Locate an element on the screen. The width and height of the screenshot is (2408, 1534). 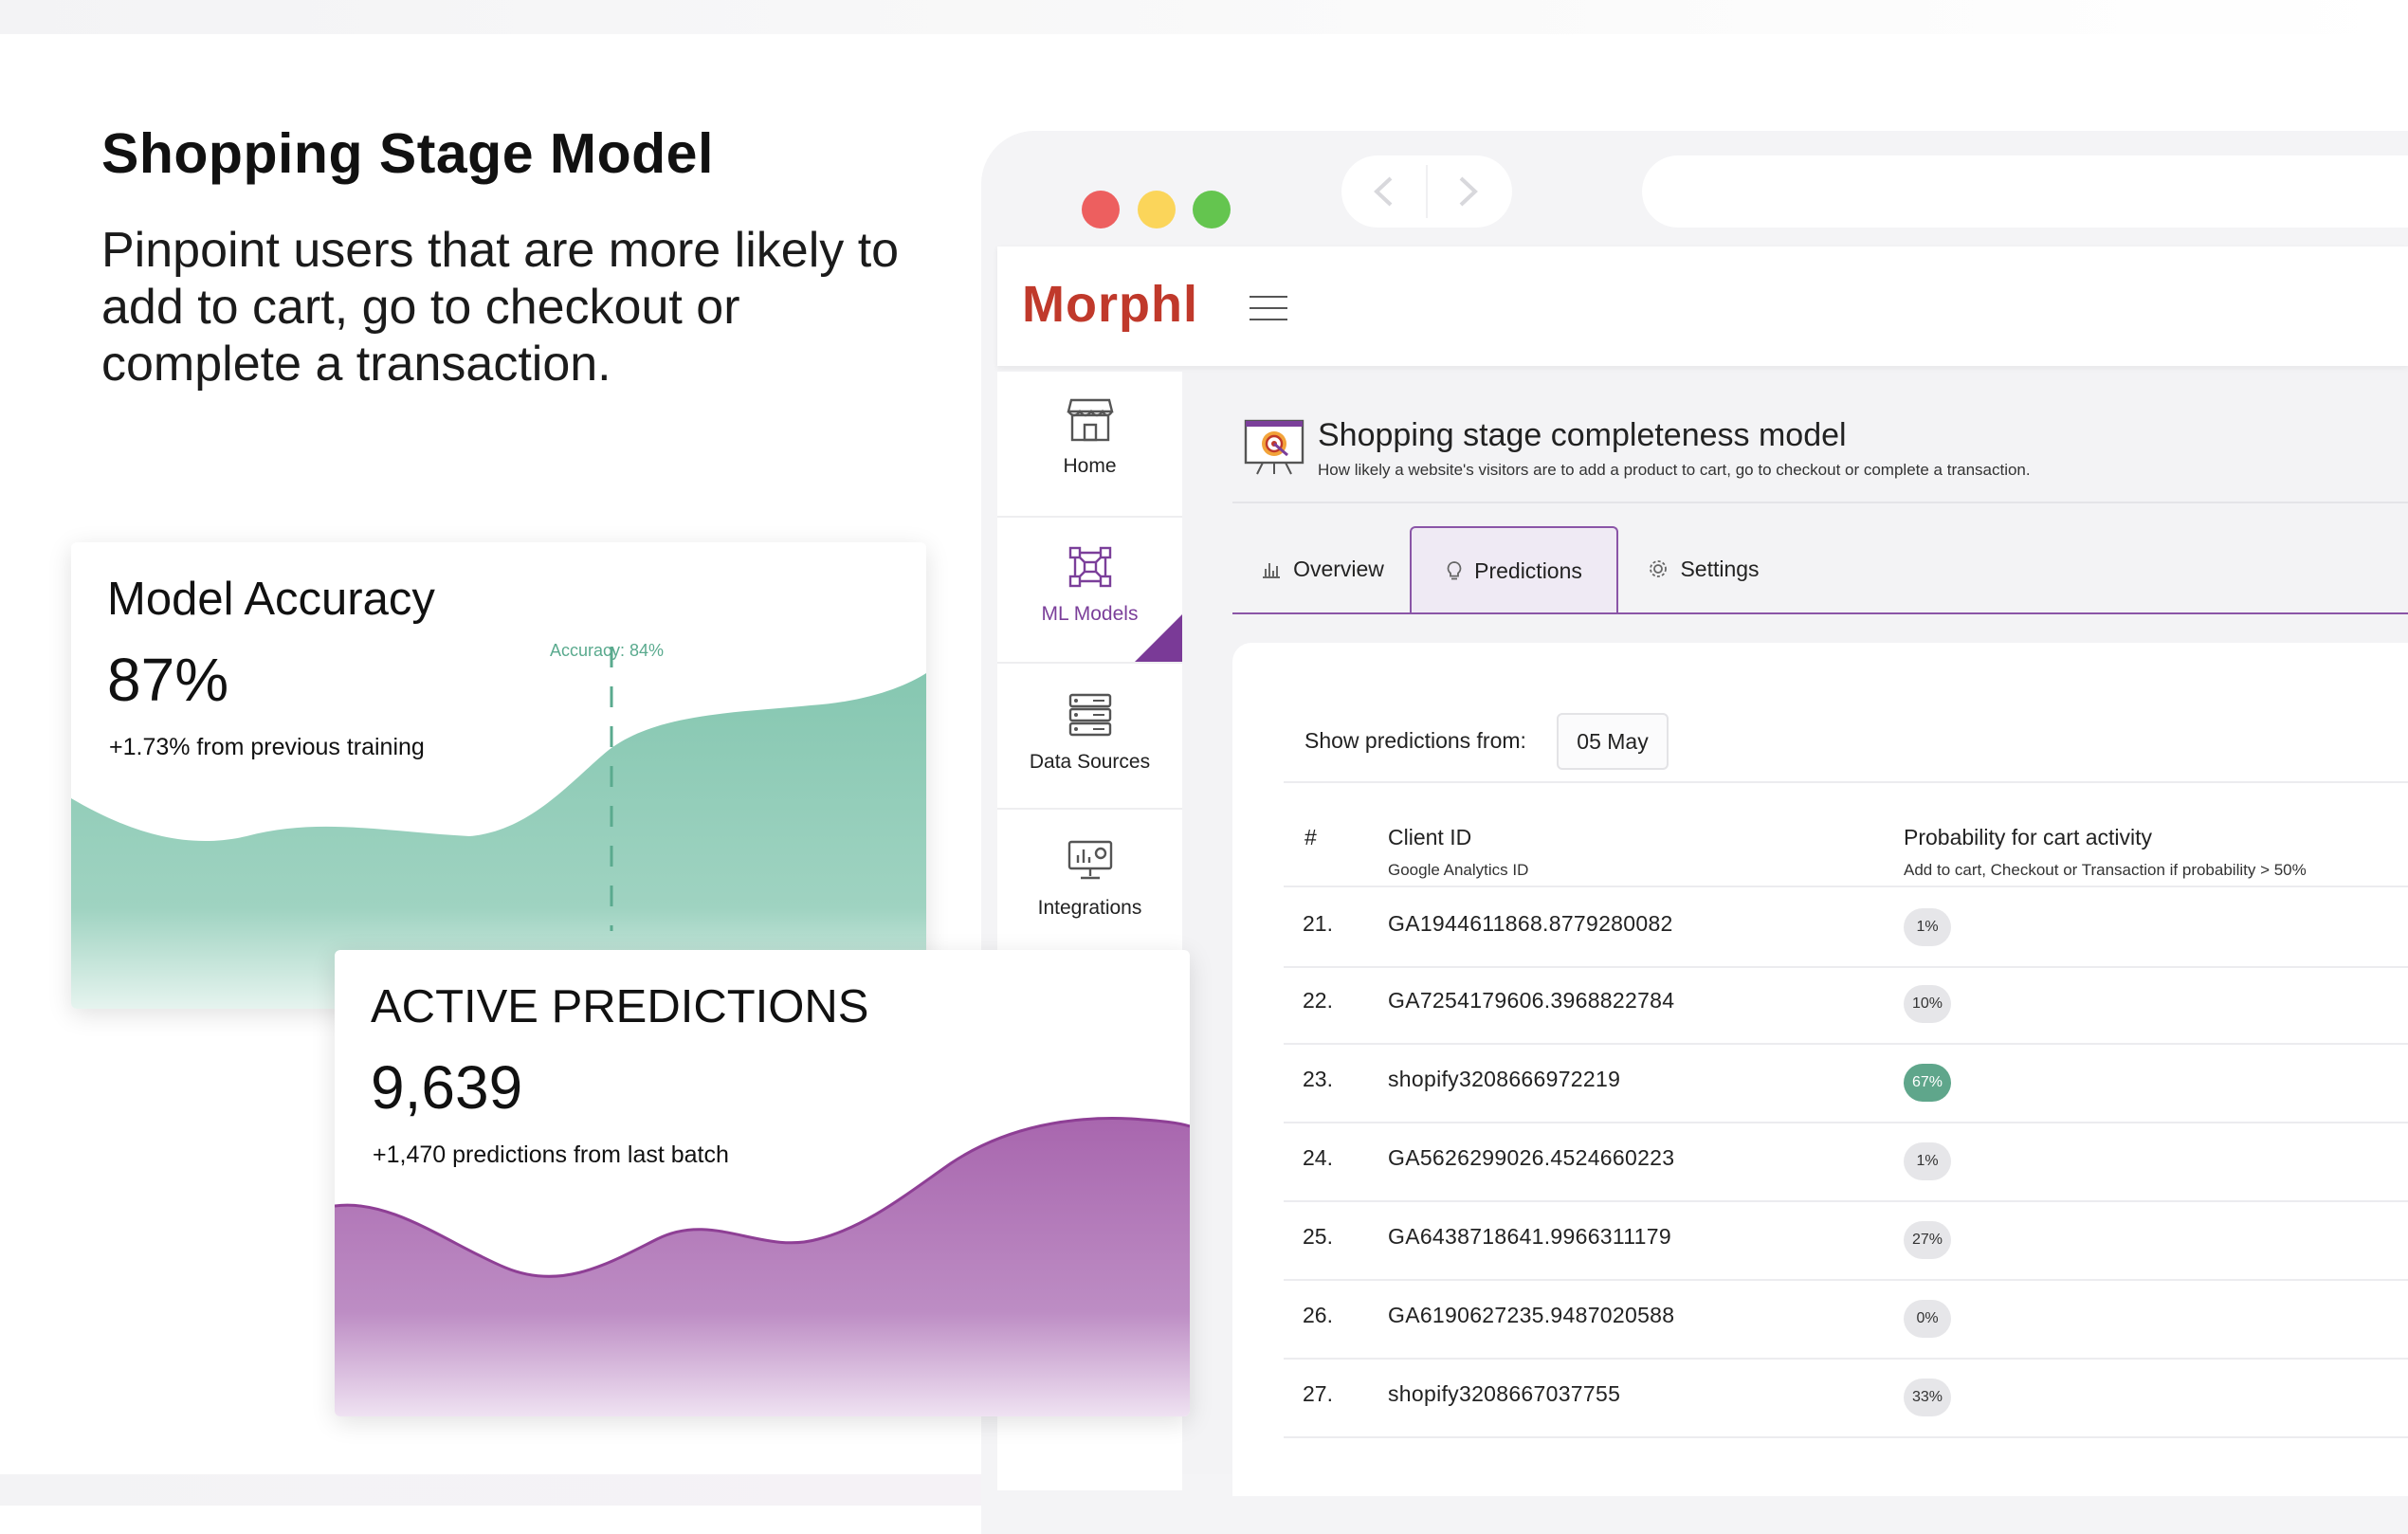
sidebar-label-data-sources: Data Sources is located at coordinates (1090, 762).